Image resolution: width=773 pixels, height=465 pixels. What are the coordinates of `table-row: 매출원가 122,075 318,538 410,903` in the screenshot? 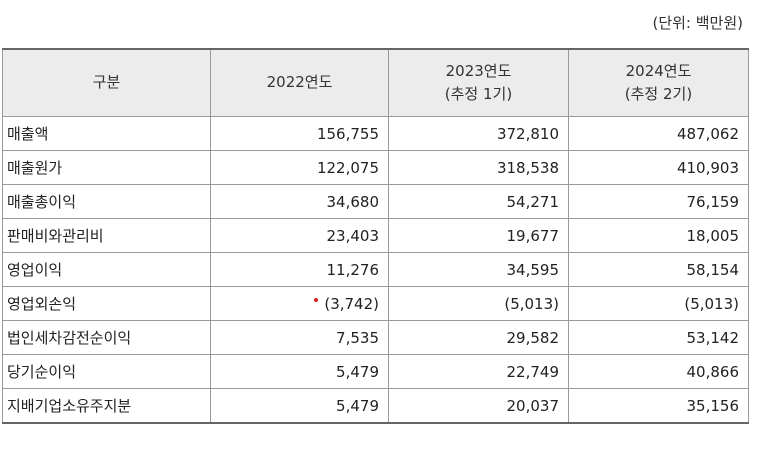 It's located at (375, 167).